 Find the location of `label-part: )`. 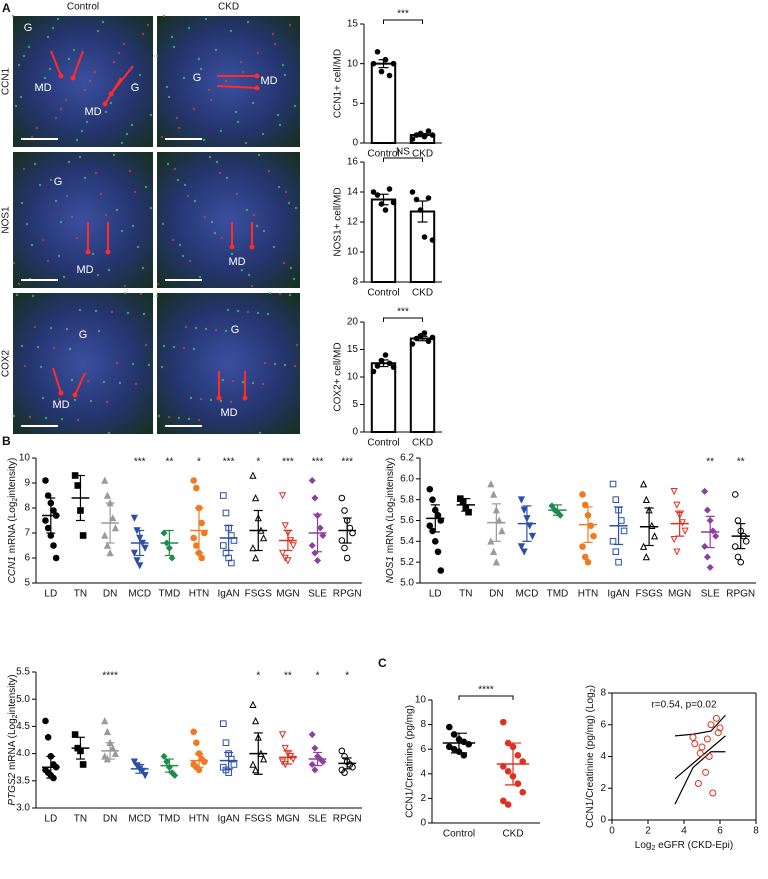

label-part: ) is located at coordinates (590, 686).